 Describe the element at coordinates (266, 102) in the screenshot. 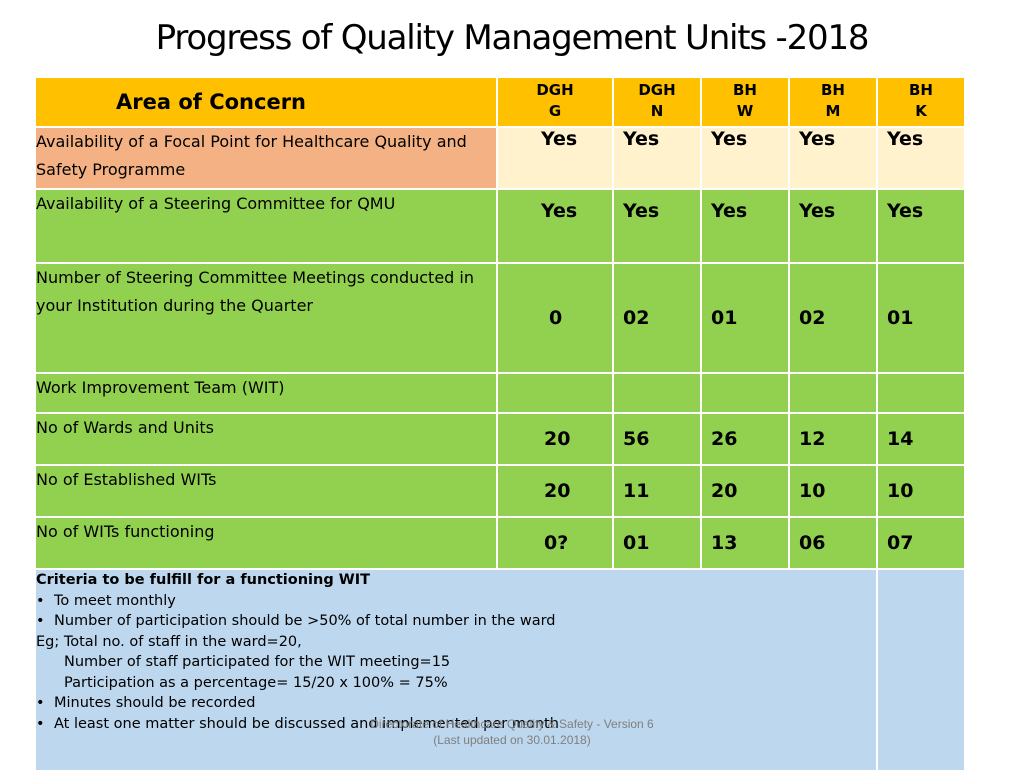

I see `area-of-concern-header: Area of Concern` at that location.